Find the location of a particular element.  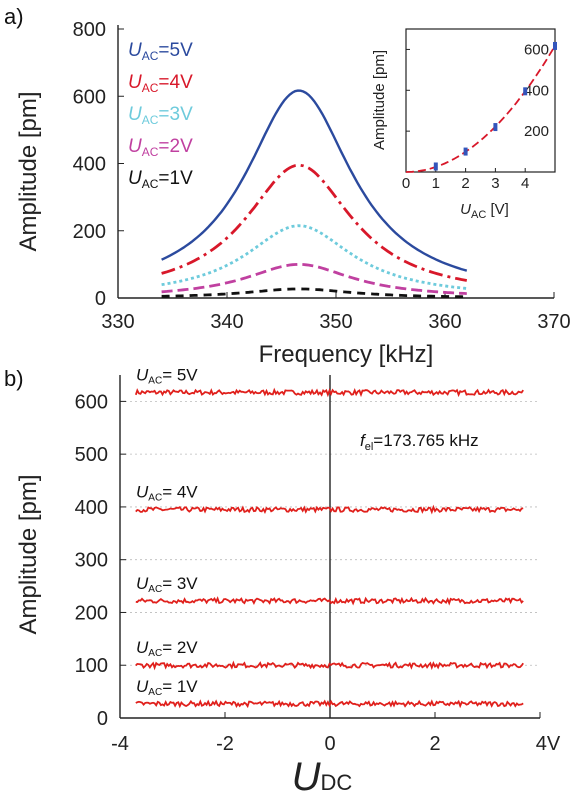

panel-b-y-tick-label: 100 is located at coordinates (91, 666).